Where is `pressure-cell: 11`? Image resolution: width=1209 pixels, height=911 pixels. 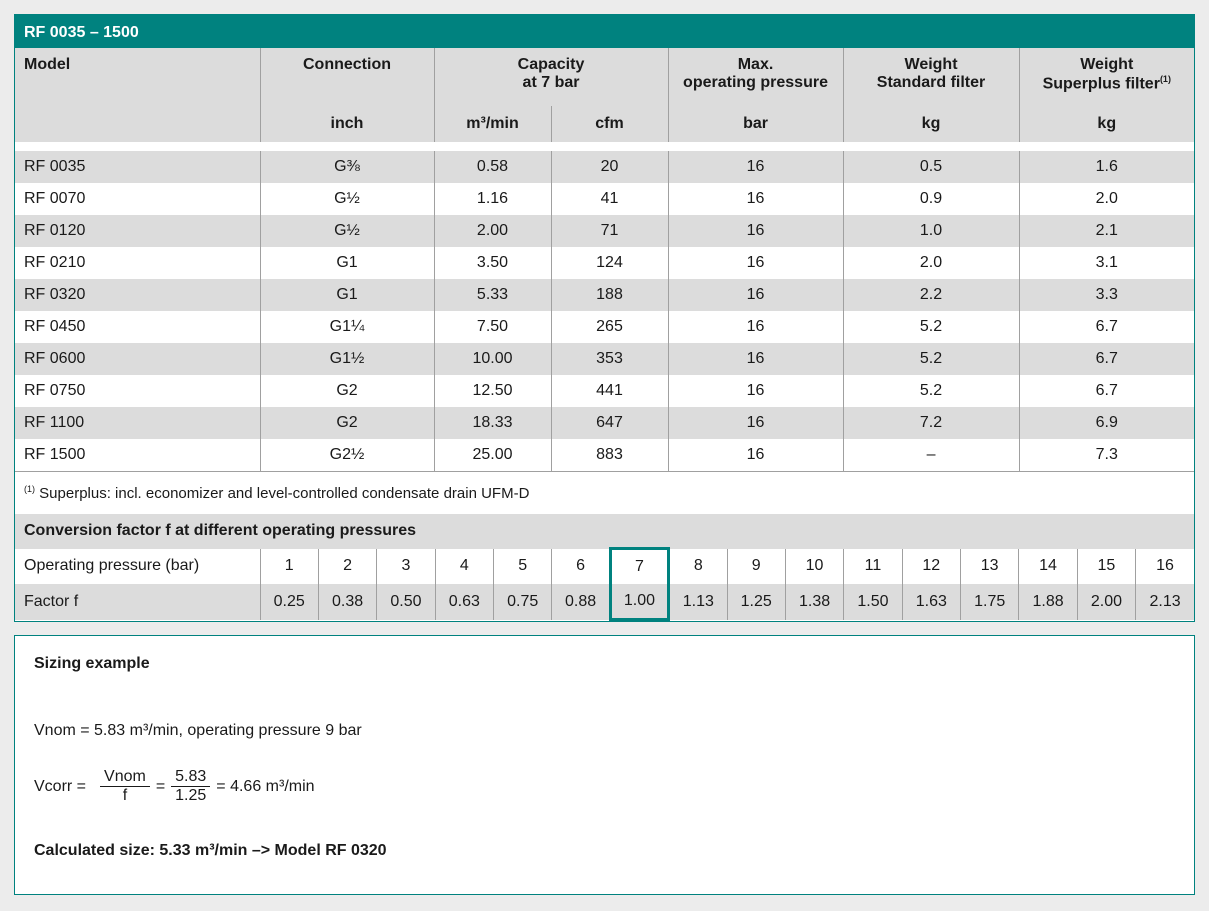
pressure-cell: 11 is located at coordinates (873, 566).